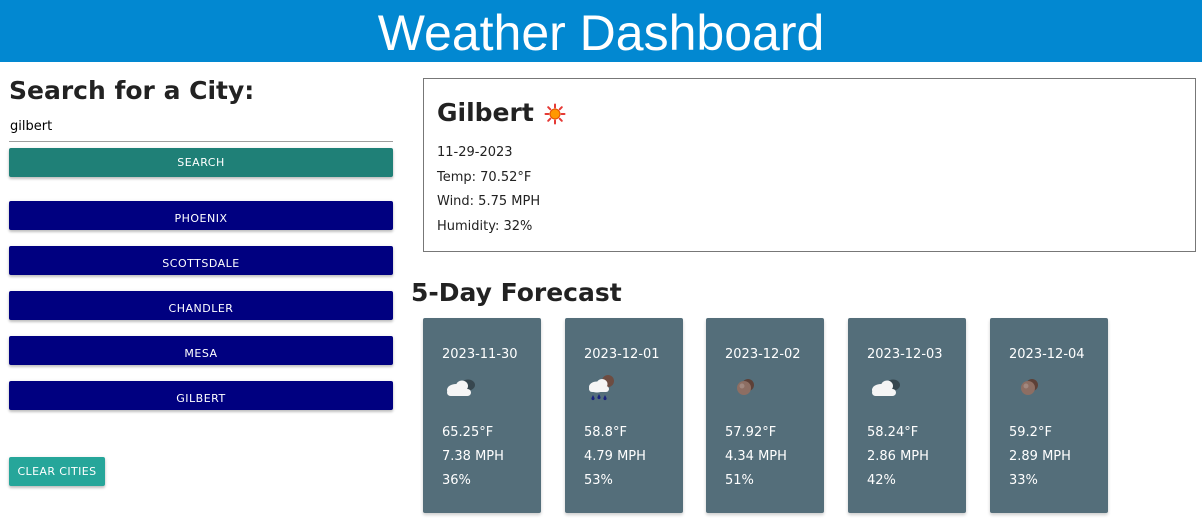 This screenshot has width=1202, height=522. Describe the element at coordinates (201, 162) in the screenshot. I see `search-button: SEARCH` at that location.